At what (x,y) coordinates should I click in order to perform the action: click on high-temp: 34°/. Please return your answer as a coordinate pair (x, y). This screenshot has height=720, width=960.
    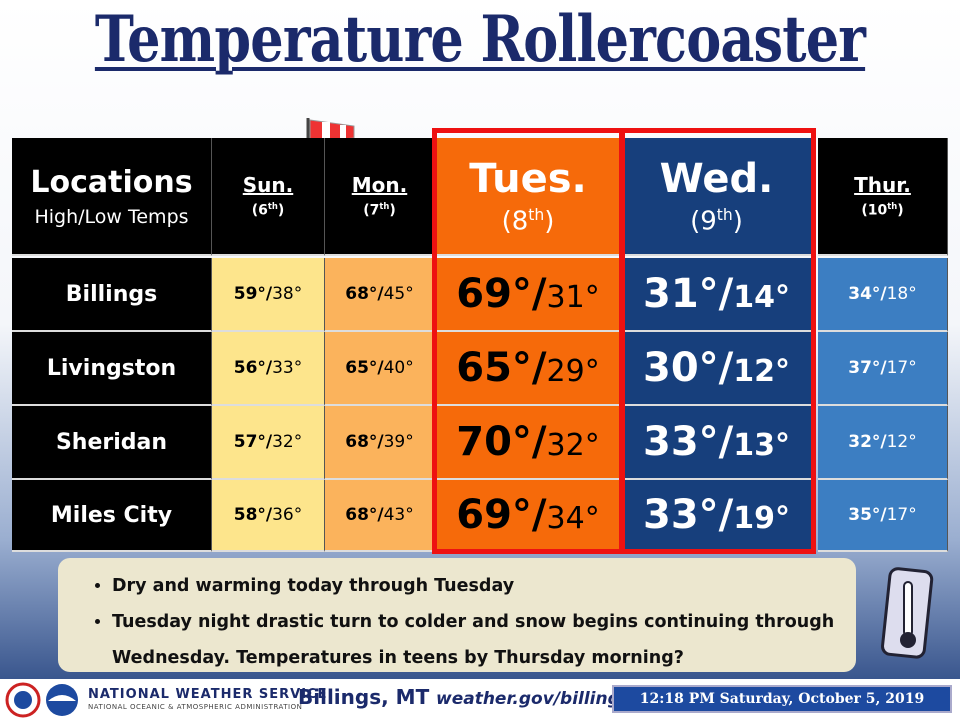
    Looking at the image, I should click on (867, 294).